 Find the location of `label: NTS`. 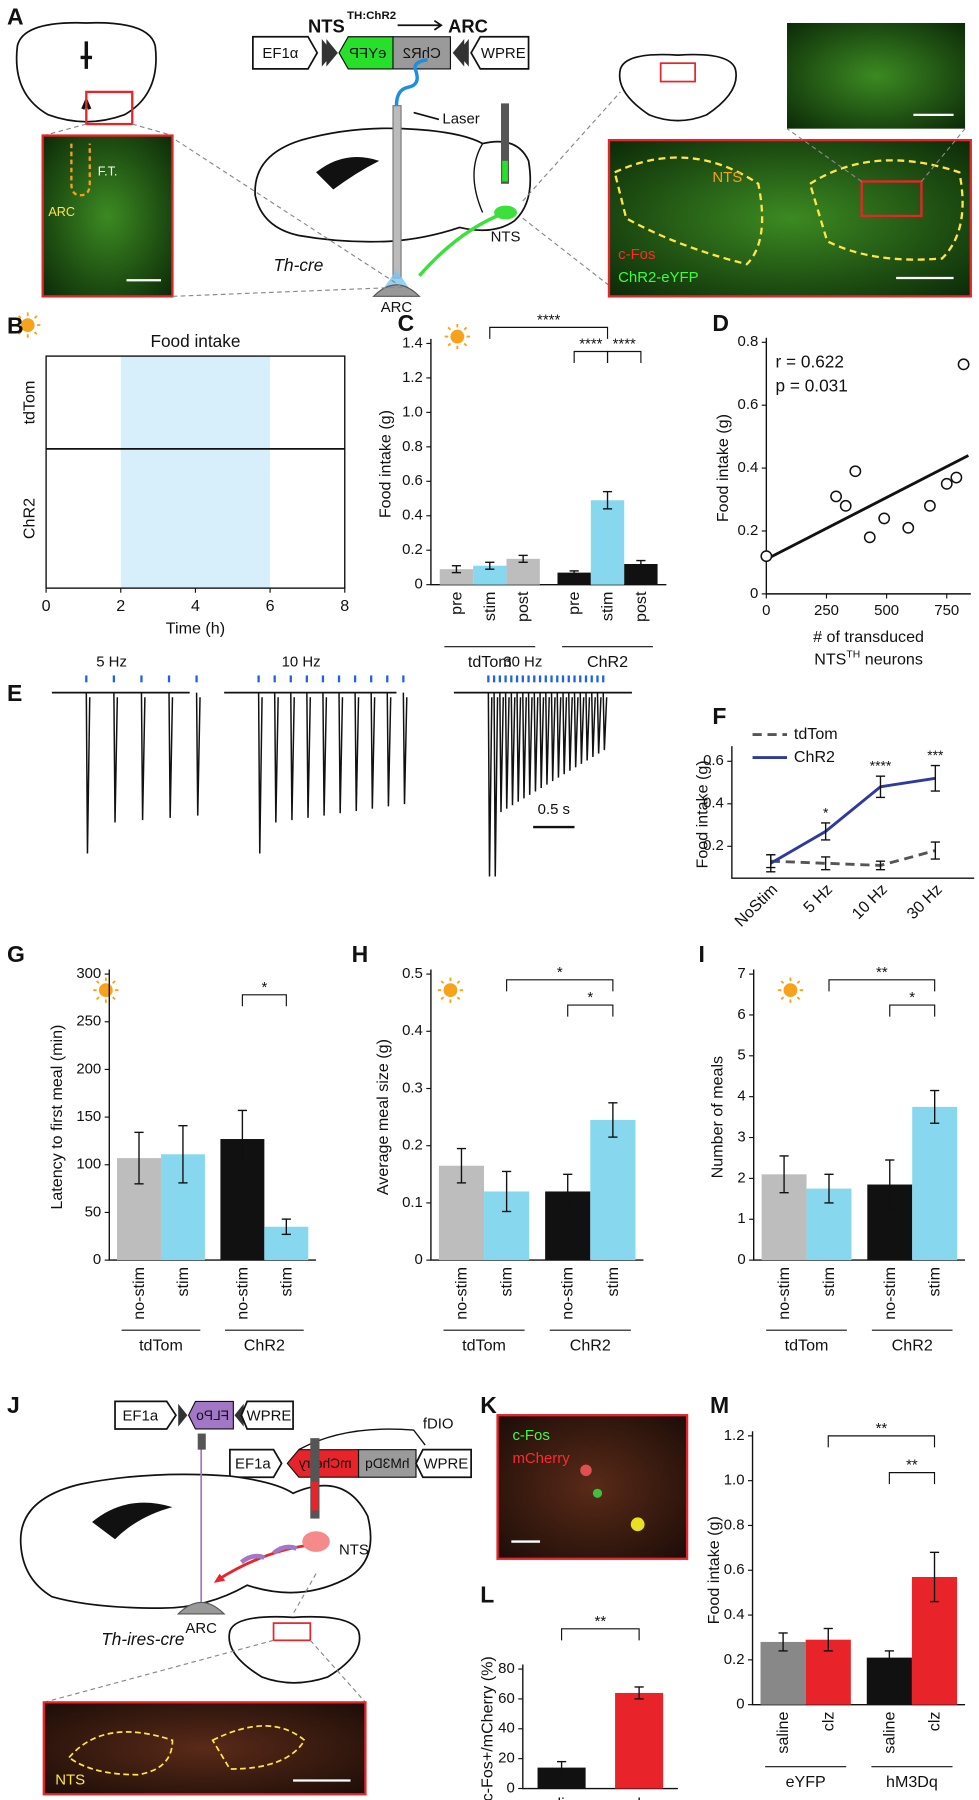

label: NTS is located at coordinates (506, 237).